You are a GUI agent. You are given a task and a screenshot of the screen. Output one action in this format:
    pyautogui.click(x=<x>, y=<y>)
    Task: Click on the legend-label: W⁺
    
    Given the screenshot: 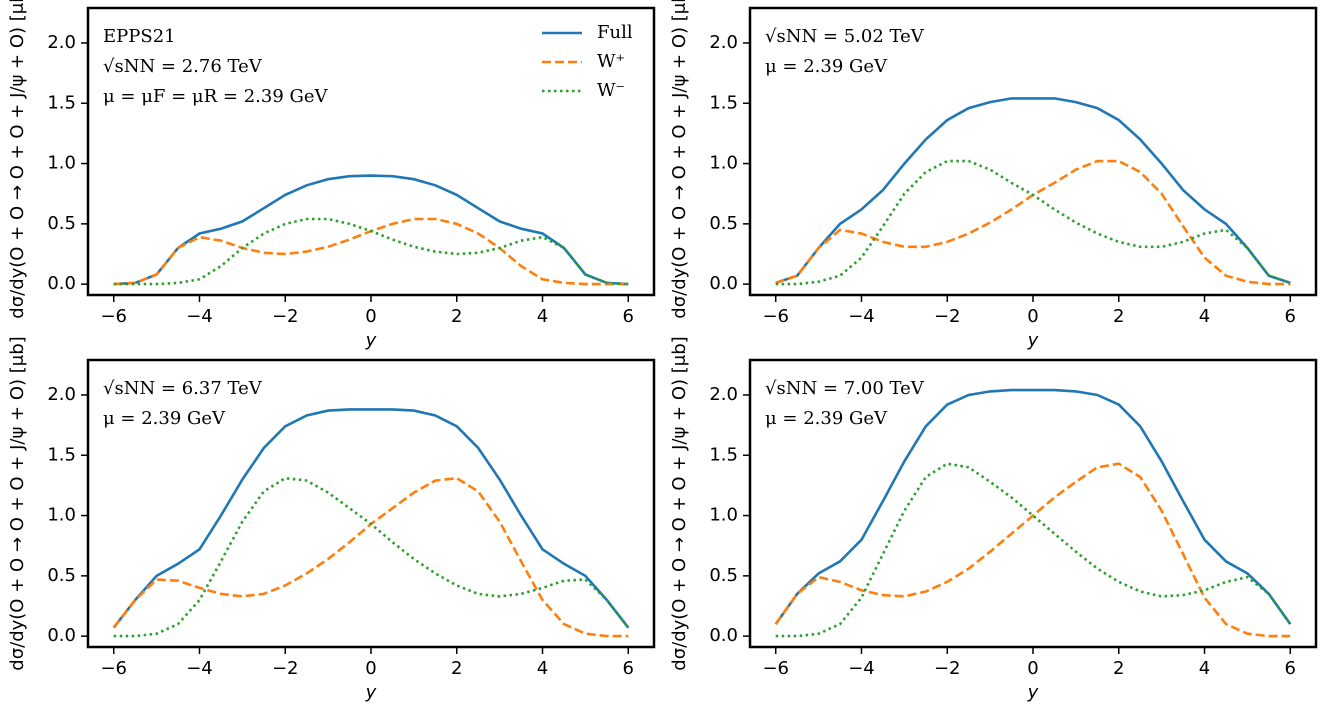 What is the action you would take?
    pyautogui.click(x=611, y=61)
    